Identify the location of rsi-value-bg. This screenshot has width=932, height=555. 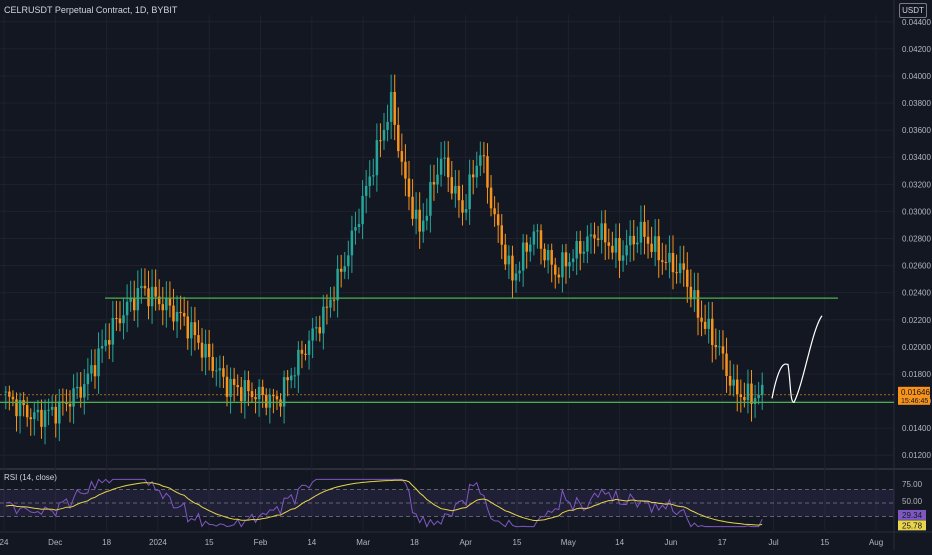
(912, 525).